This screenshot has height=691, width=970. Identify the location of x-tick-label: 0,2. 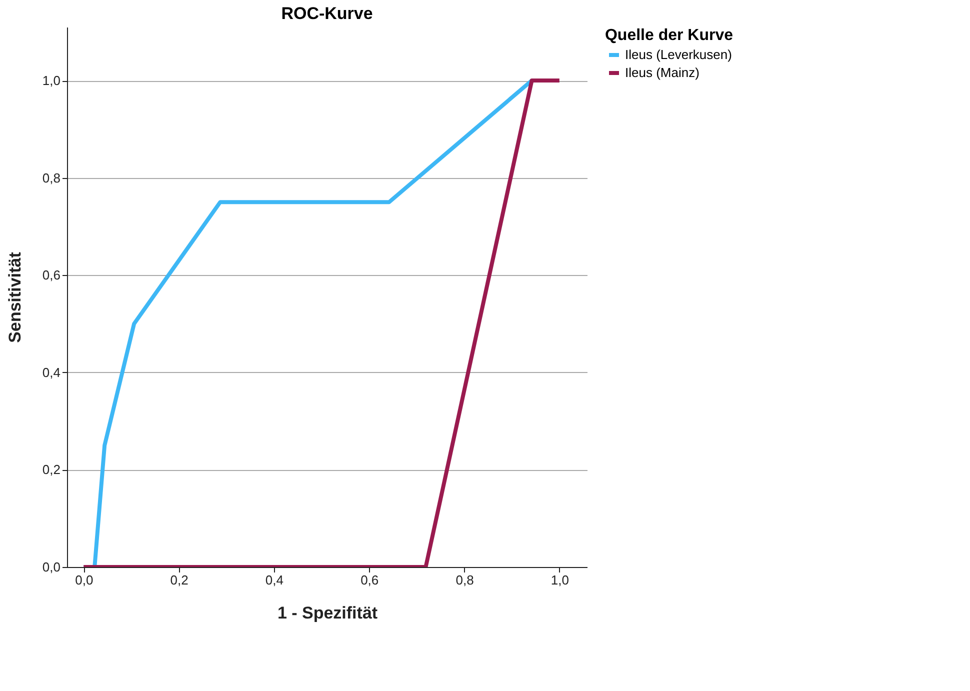
(179, 580).